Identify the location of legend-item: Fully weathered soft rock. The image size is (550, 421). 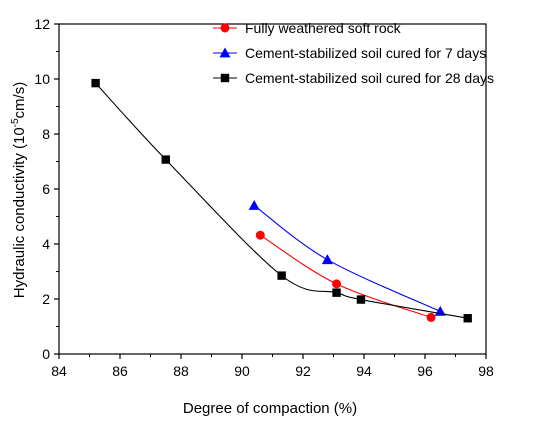
(307, 28).